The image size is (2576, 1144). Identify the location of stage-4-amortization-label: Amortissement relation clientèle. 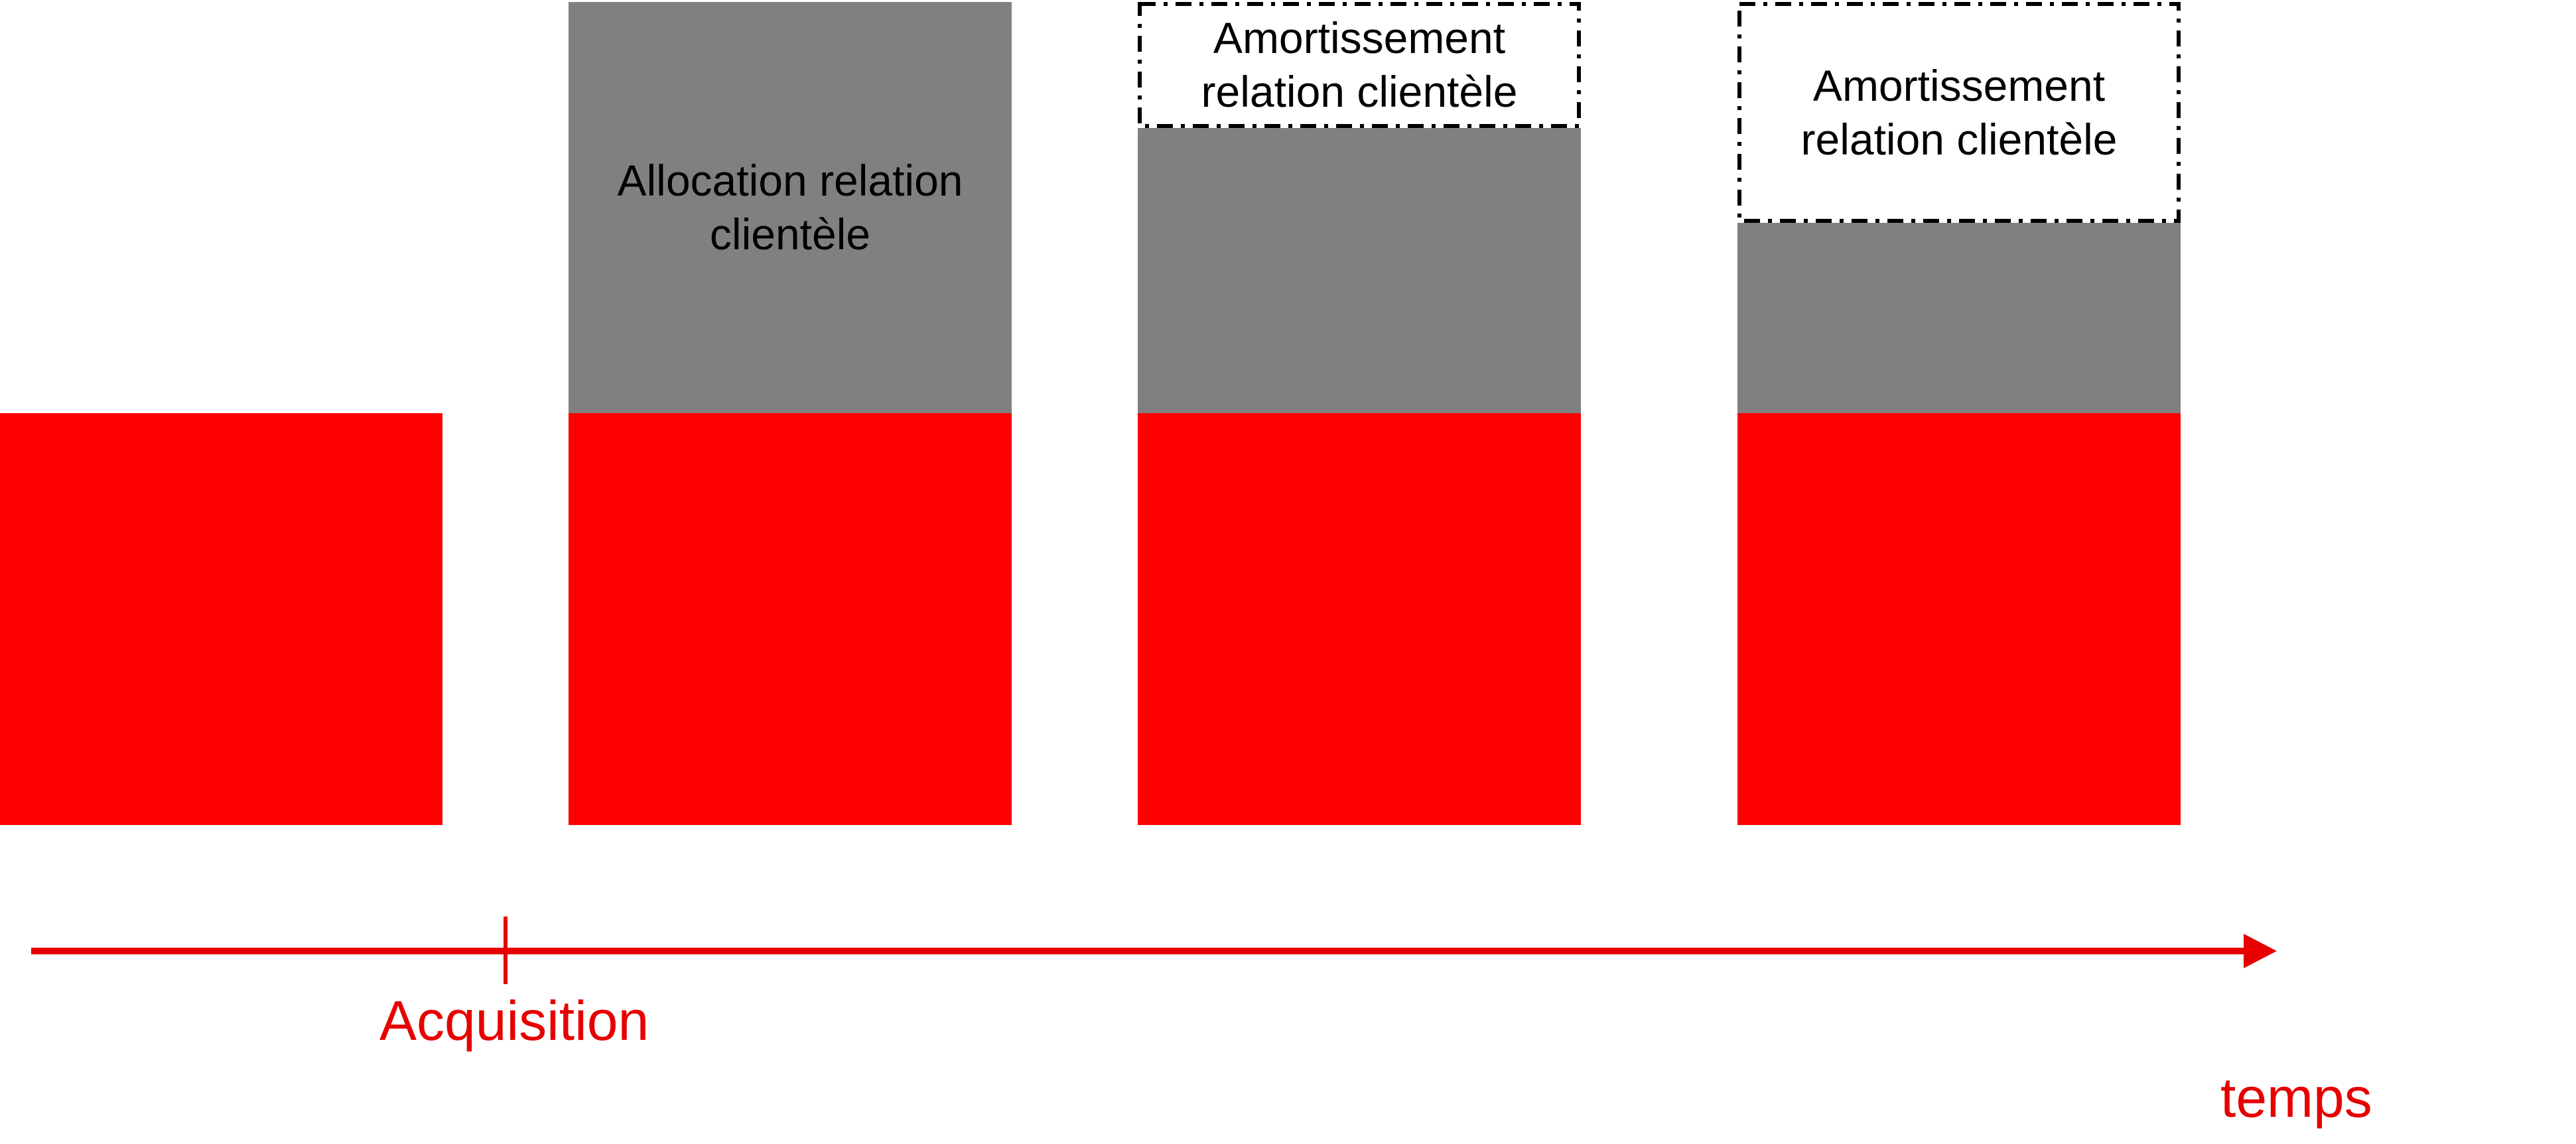
(1959, 112).